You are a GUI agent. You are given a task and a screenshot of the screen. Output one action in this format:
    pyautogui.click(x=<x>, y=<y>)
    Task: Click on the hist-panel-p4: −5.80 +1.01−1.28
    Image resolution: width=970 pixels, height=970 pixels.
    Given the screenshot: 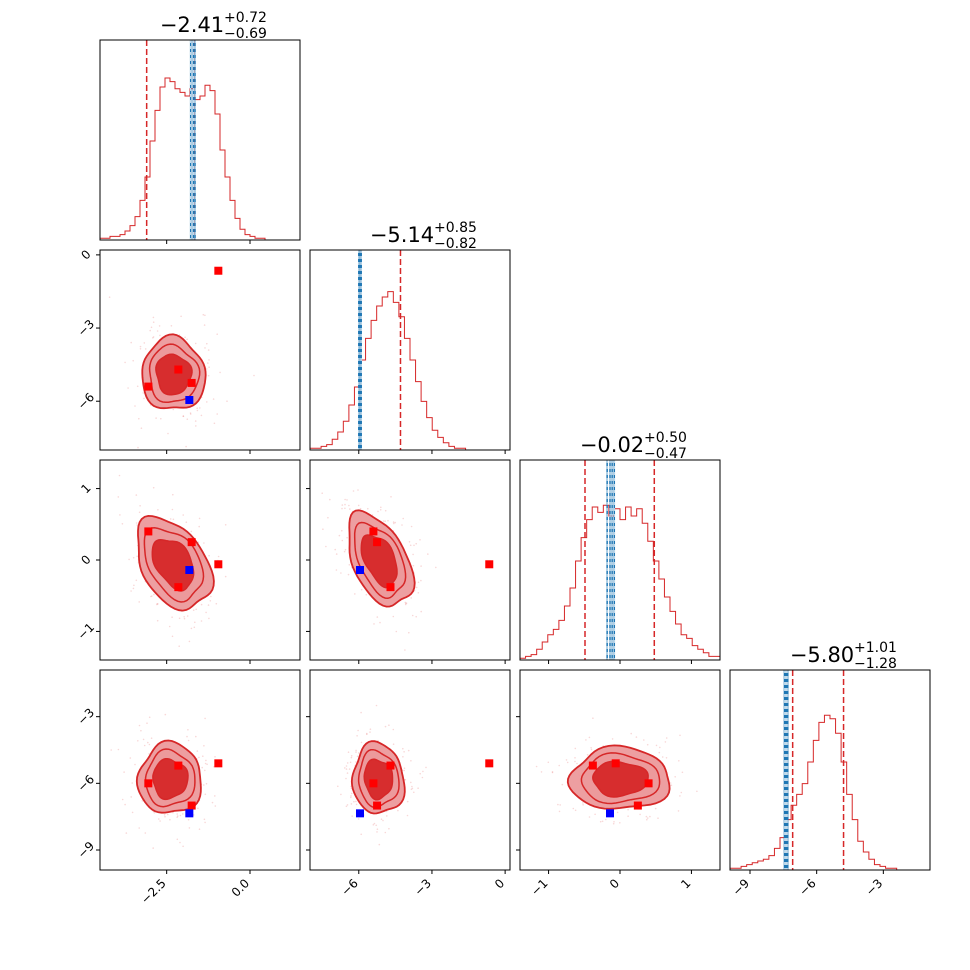 What is the action you would take?
    pyautogui.click(x=830, y=755)
    